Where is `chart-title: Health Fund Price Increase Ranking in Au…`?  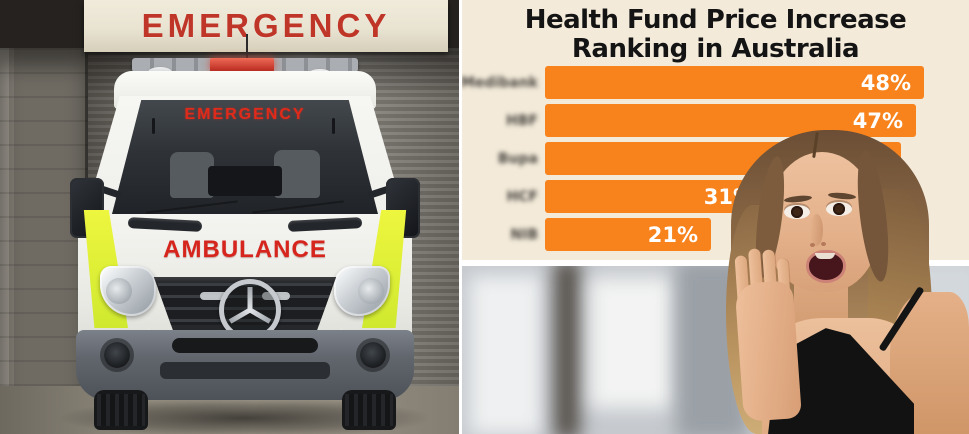 chart-title: Health Fund Price Increase Ranking in Au… is located at coordinates (715, 34).